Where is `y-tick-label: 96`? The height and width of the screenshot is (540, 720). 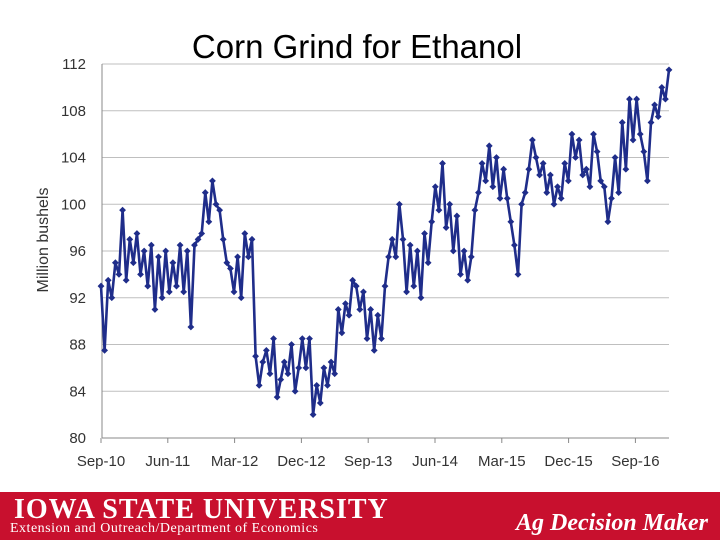
y-tick-label: 96 is located at coordinates (77, 251).